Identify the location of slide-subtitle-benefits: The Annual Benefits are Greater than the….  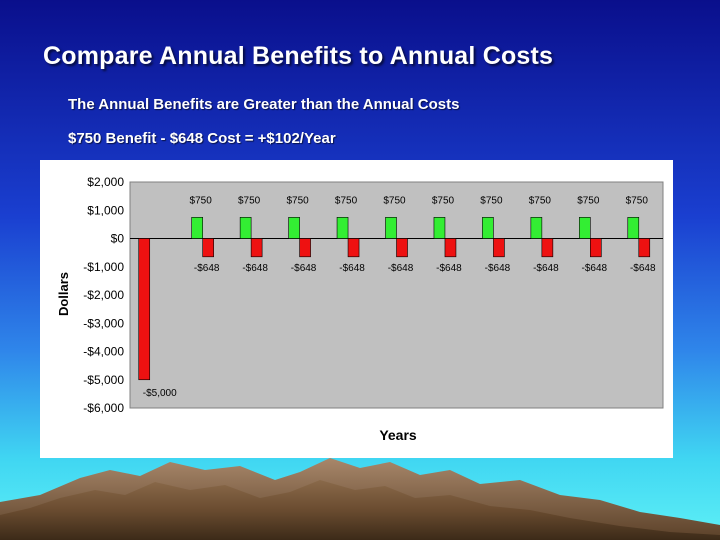
(264, 104).